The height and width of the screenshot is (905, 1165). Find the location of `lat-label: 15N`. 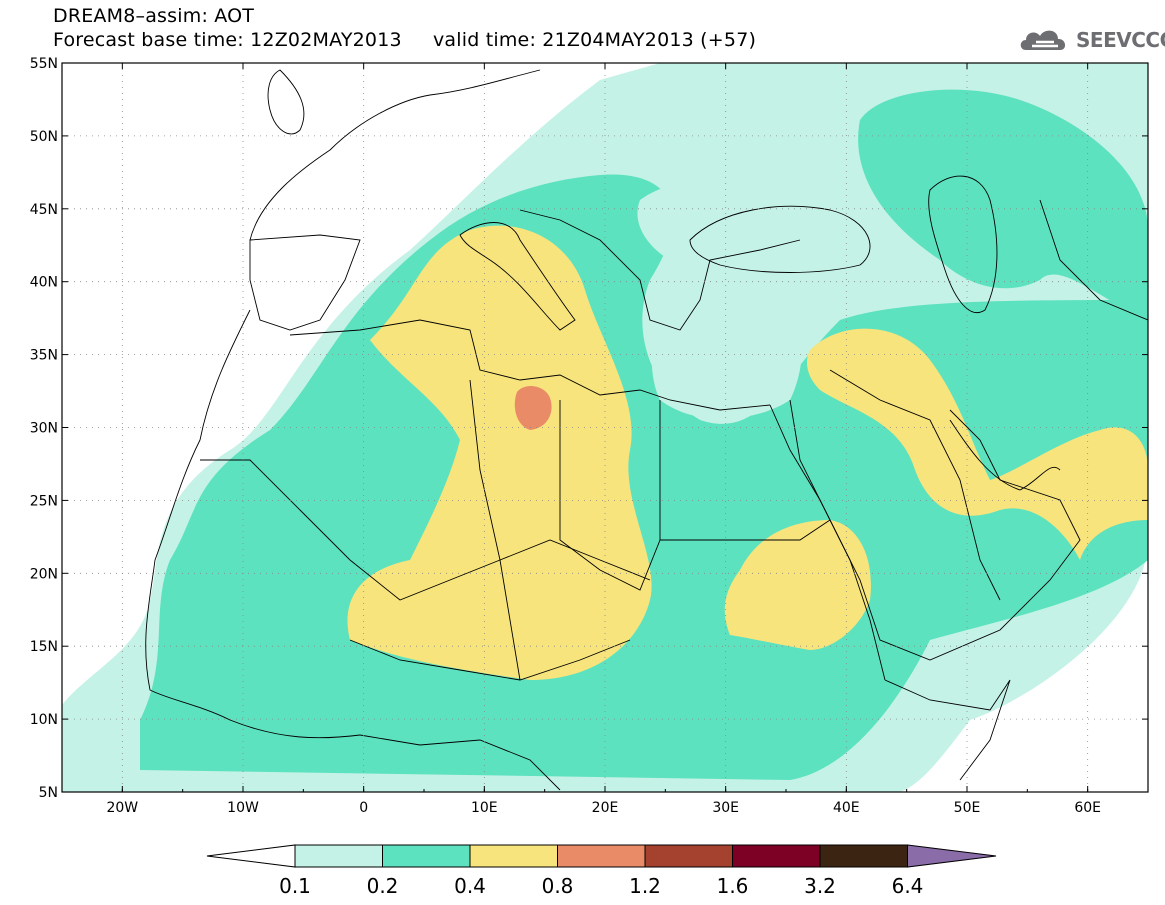

lat-label: 15N is located at coordinates (44, 647).